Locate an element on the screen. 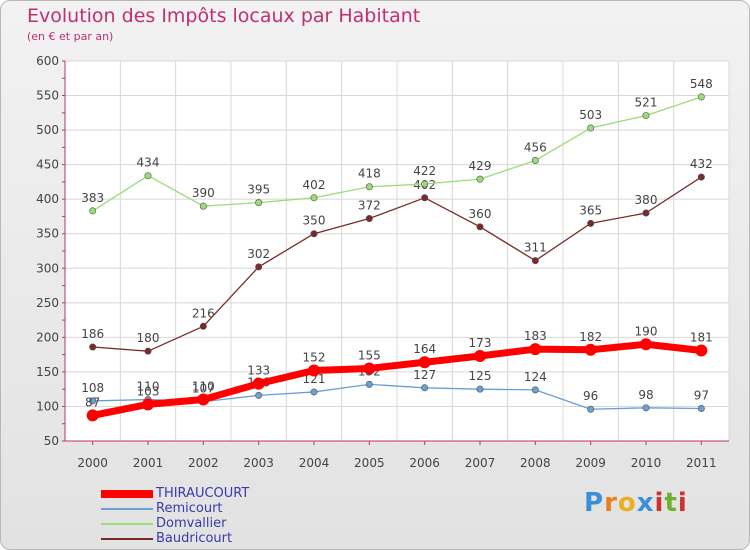  data-label-domvallier: 429 is located at coordinates (480, 166).